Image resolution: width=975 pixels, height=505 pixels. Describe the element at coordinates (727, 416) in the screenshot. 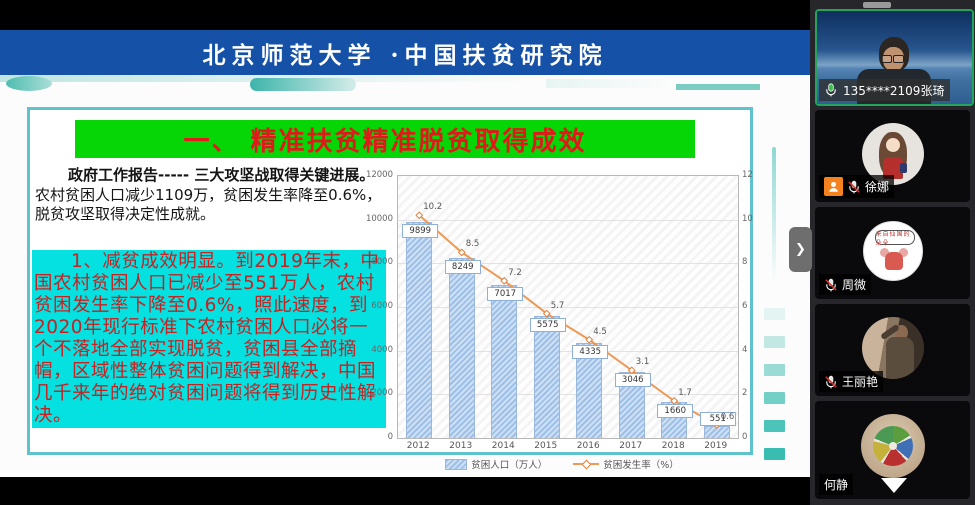

I see `rate-value-label: 0.6` at that location.